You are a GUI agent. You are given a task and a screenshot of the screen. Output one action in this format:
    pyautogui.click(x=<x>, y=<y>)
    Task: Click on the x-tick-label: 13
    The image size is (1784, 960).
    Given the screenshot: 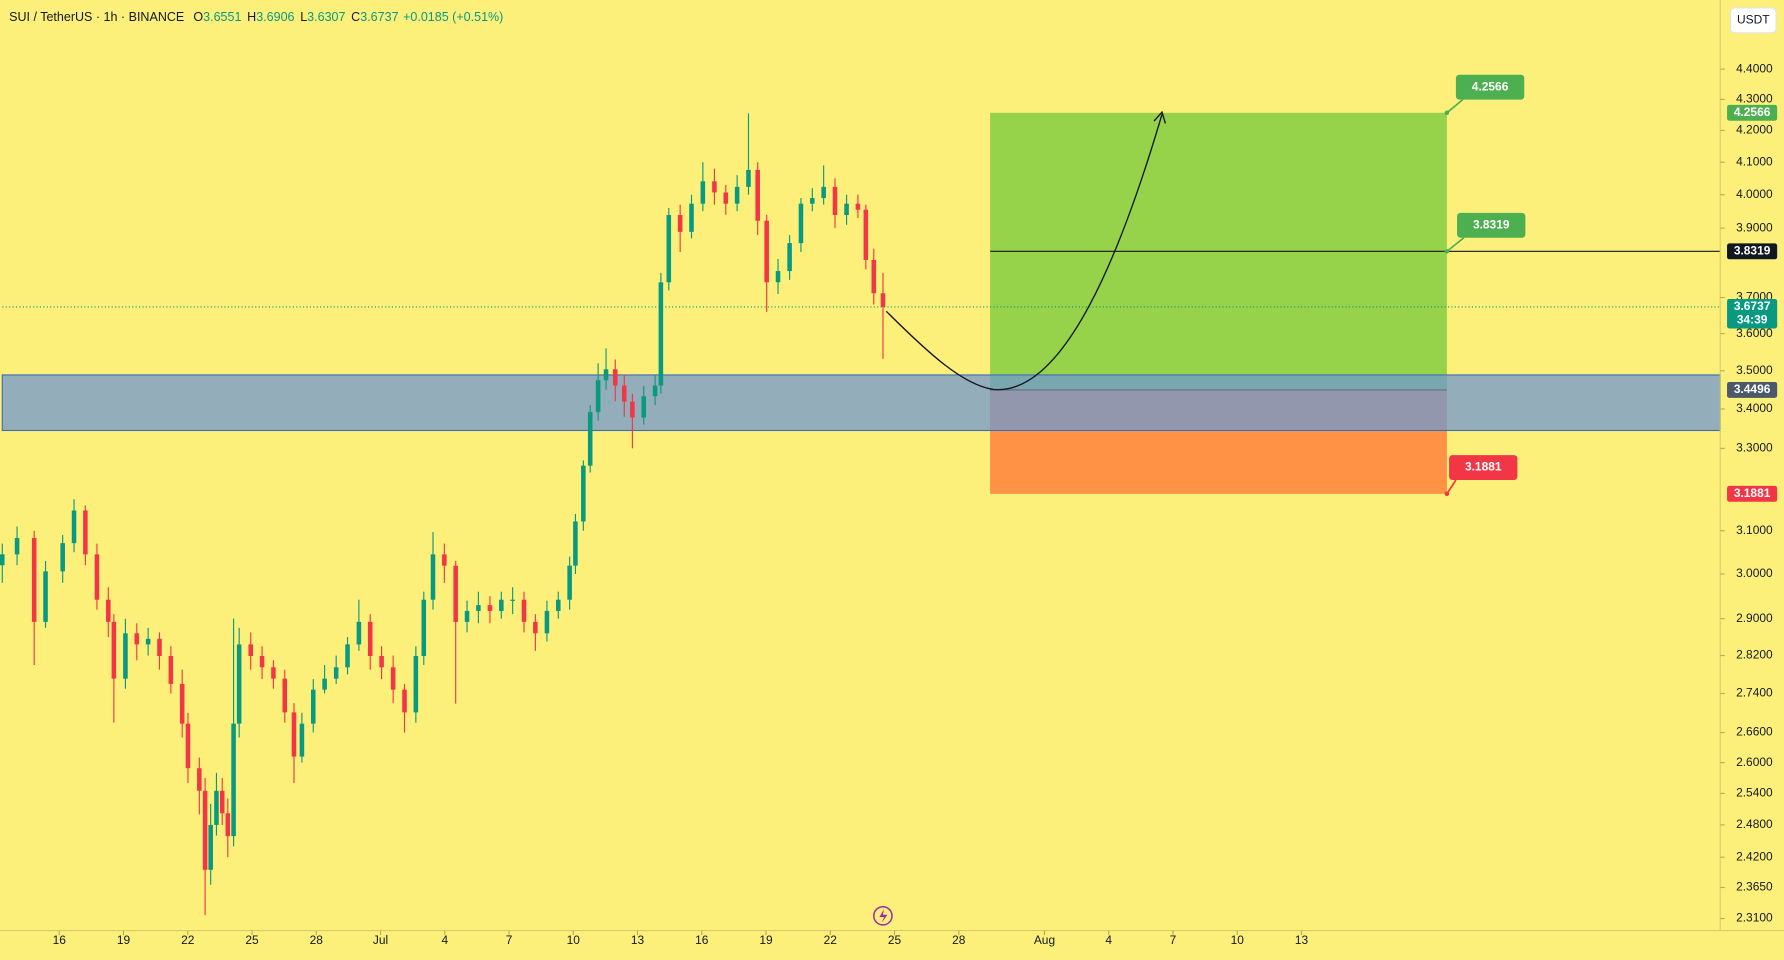 What is the action you would take?
    pyautogui.click(x=1302, y=940)
    